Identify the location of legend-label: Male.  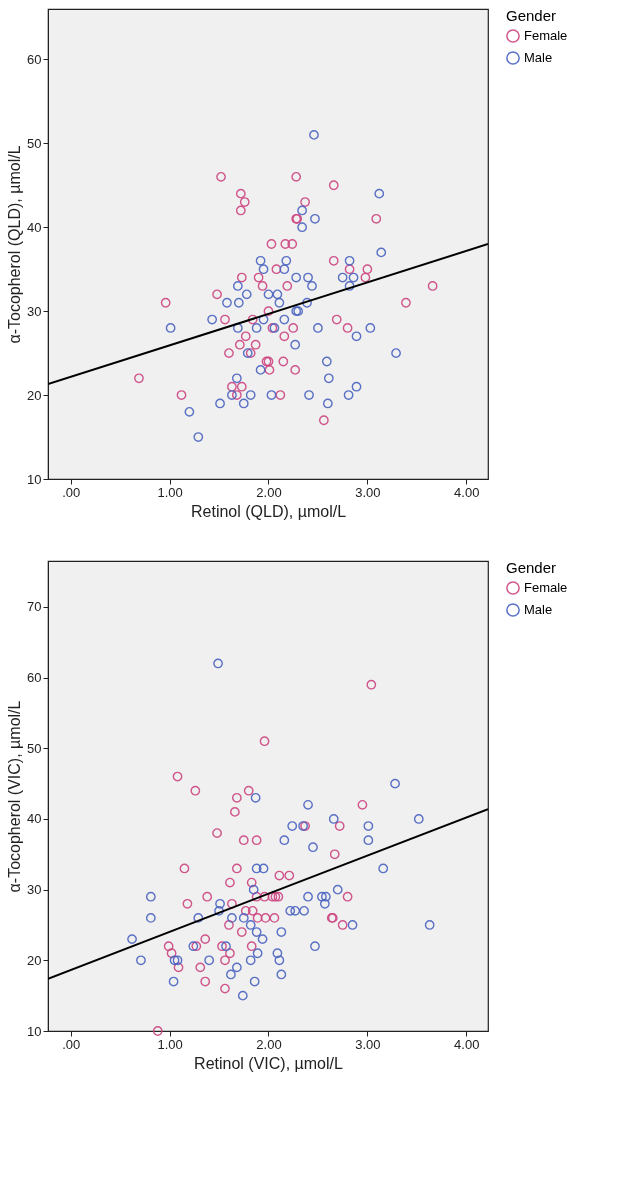
(538, 609).